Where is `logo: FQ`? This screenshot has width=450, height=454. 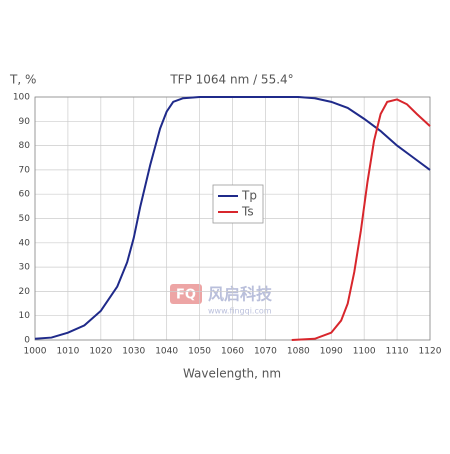 logo: FQ is located at coordinates (186, 295).